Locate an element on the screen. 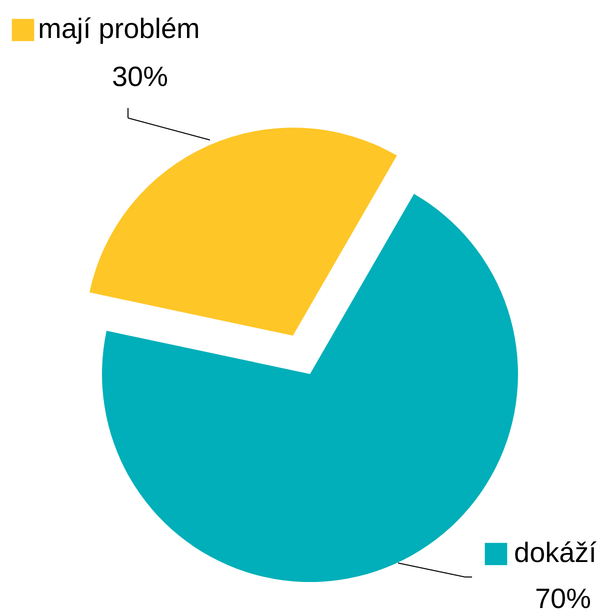 The image size is (613, 615). legend-label: mají problém is located at coordinates (119, 28).